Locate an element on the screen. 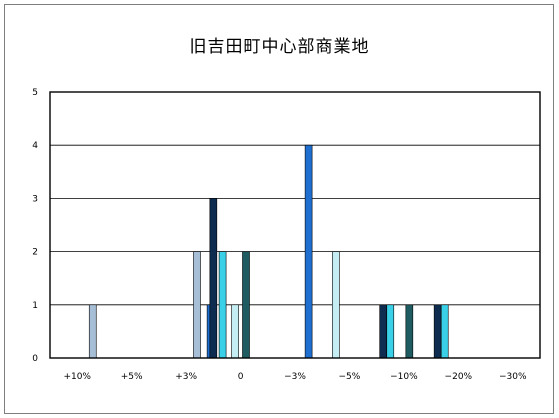 Image resolution: width=559 pixels, height=418 pixels. y-tick-label: 0 is located at coordinates (35, 359).